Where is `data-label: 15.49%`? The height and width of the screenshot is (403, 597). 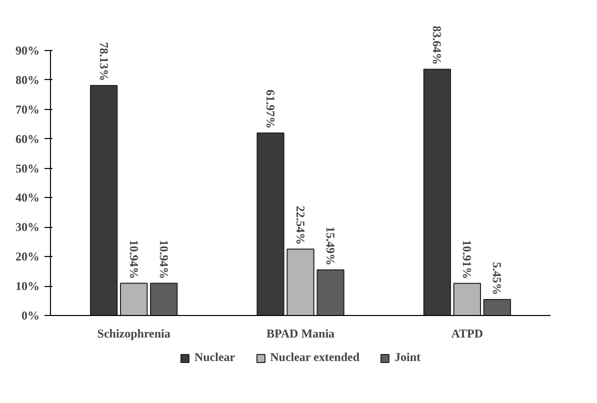
data-label: 15.49% is located at coordinates (331, 246).